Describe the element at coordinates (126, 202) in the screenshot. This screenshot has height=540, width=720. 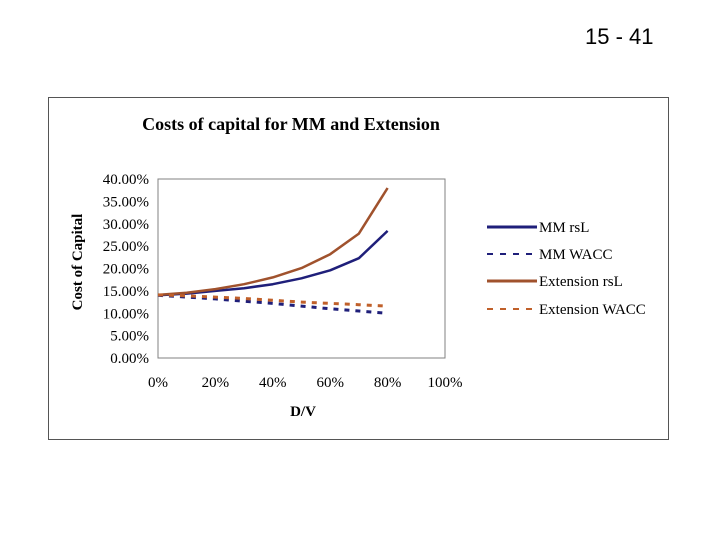
I see `y-tick-label: 35.00%` at that location.